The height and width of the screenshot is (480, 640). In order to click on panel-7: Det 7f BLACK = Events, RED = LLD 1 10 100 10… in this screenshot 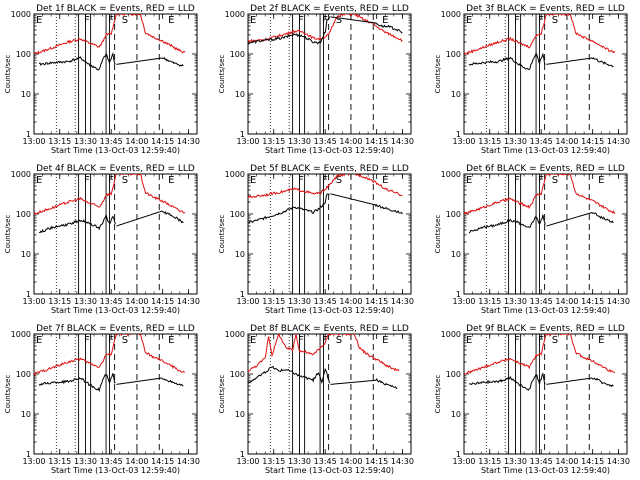, I will do `click(102, 399)`.